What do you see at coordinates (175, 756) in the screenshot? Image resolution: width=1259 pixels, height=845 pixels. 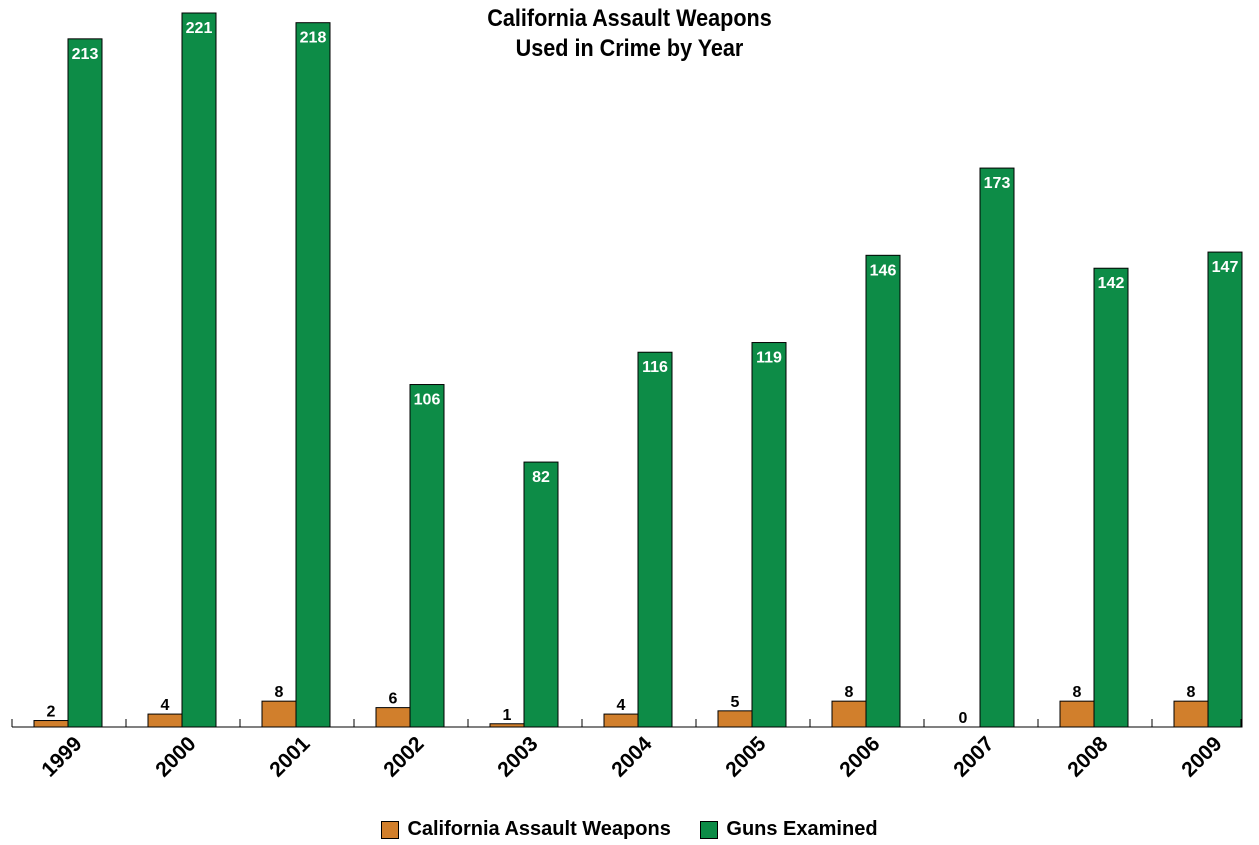 I see `x-tick-label: 2000` at bounding box center [175, 756].